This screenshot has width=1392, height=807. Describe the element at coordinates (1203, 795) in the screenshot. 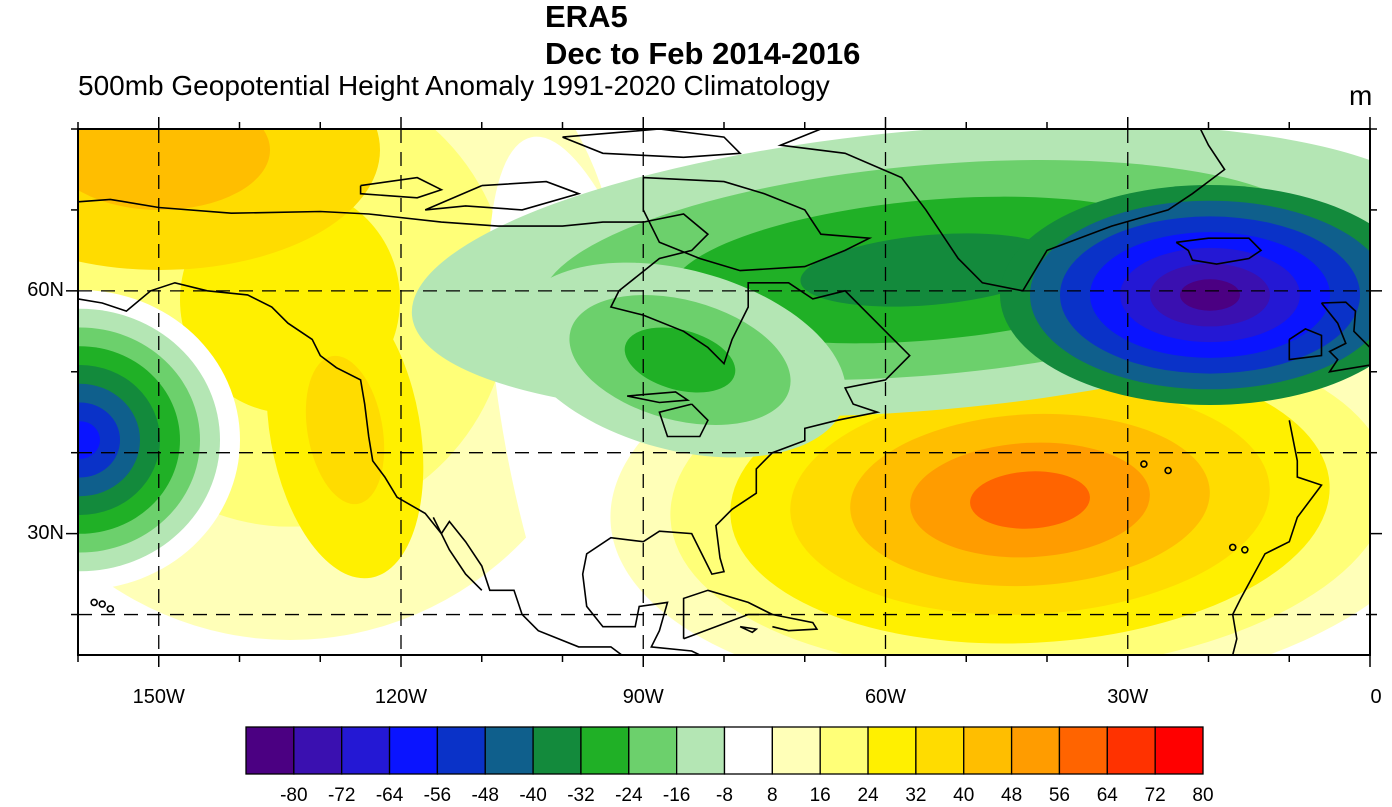

I see `colorbar-label: 80` at that location.